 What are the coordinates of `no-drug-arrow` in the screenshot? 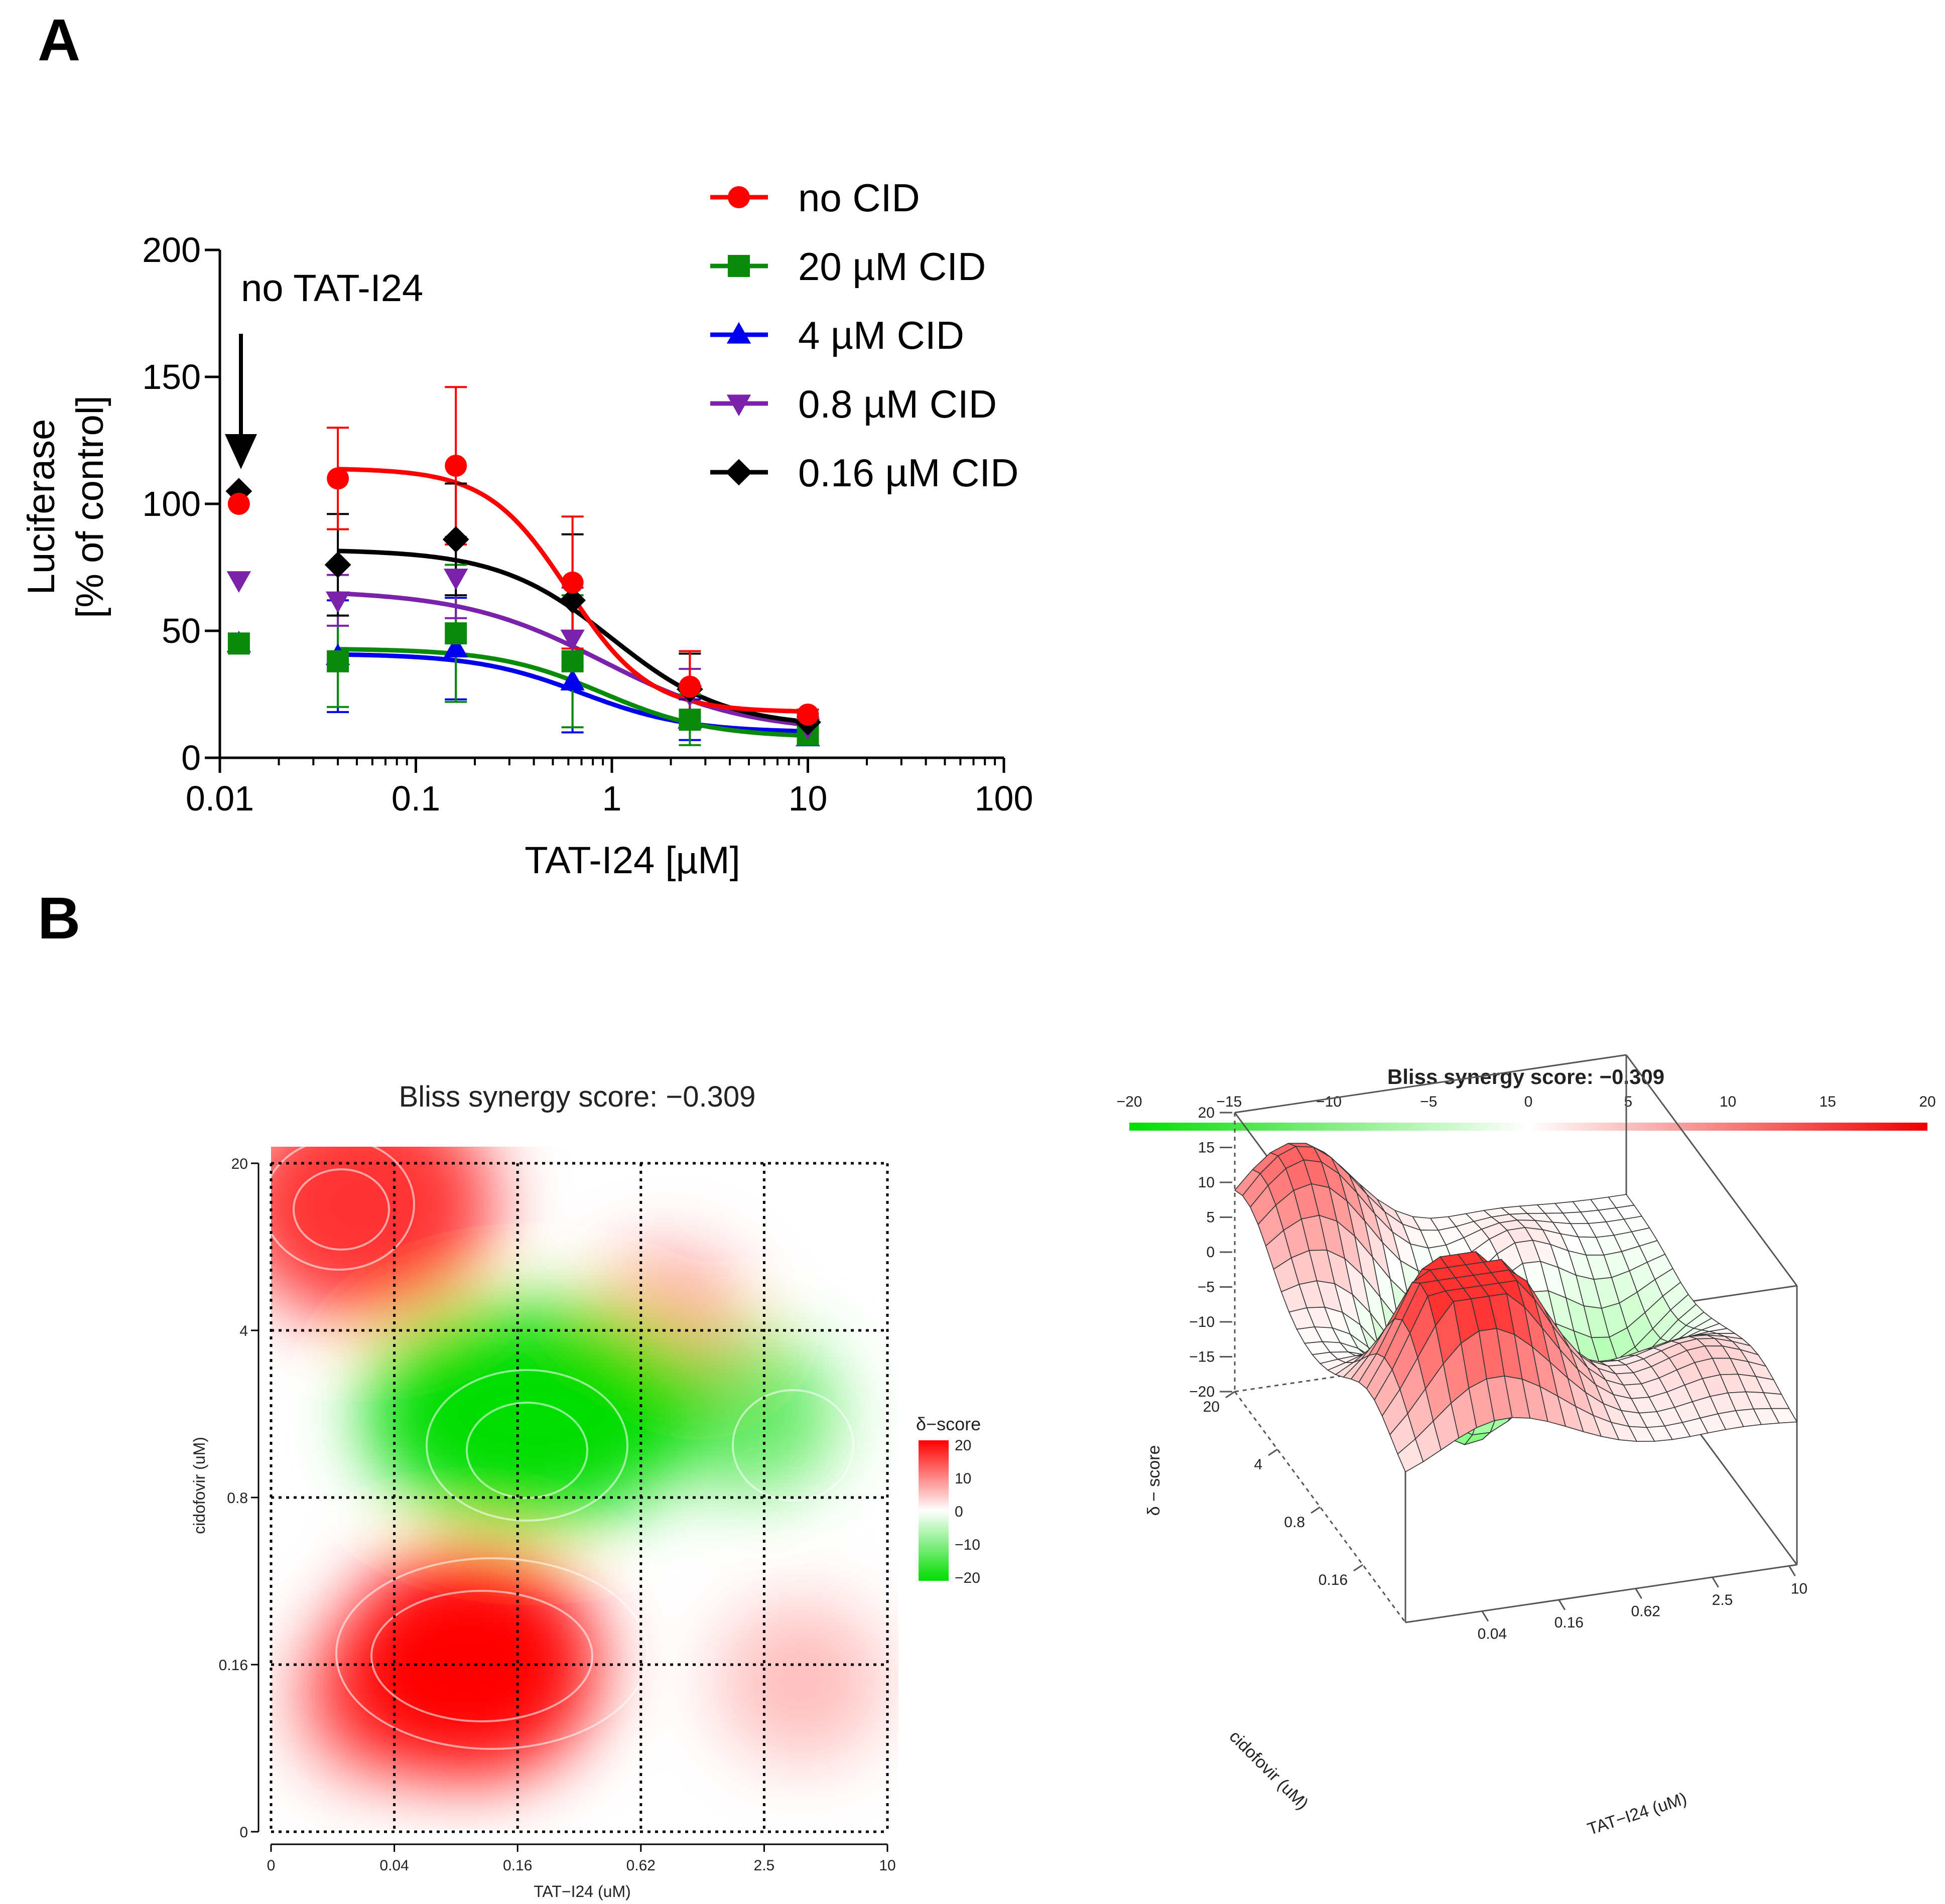 It's located at (241, 401).